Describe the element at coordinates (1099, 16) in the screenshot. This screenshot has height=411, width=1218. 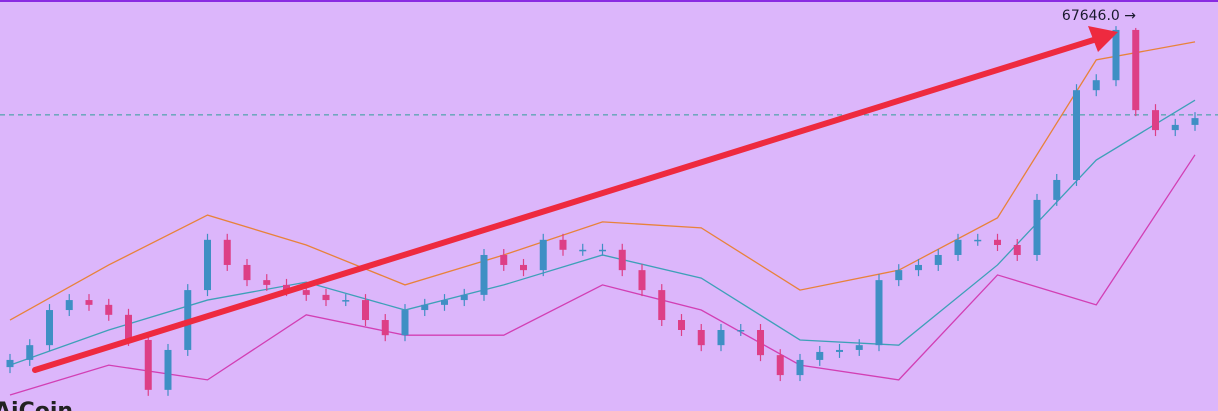
I see `max-price-label: 67646.0 →` at that location.